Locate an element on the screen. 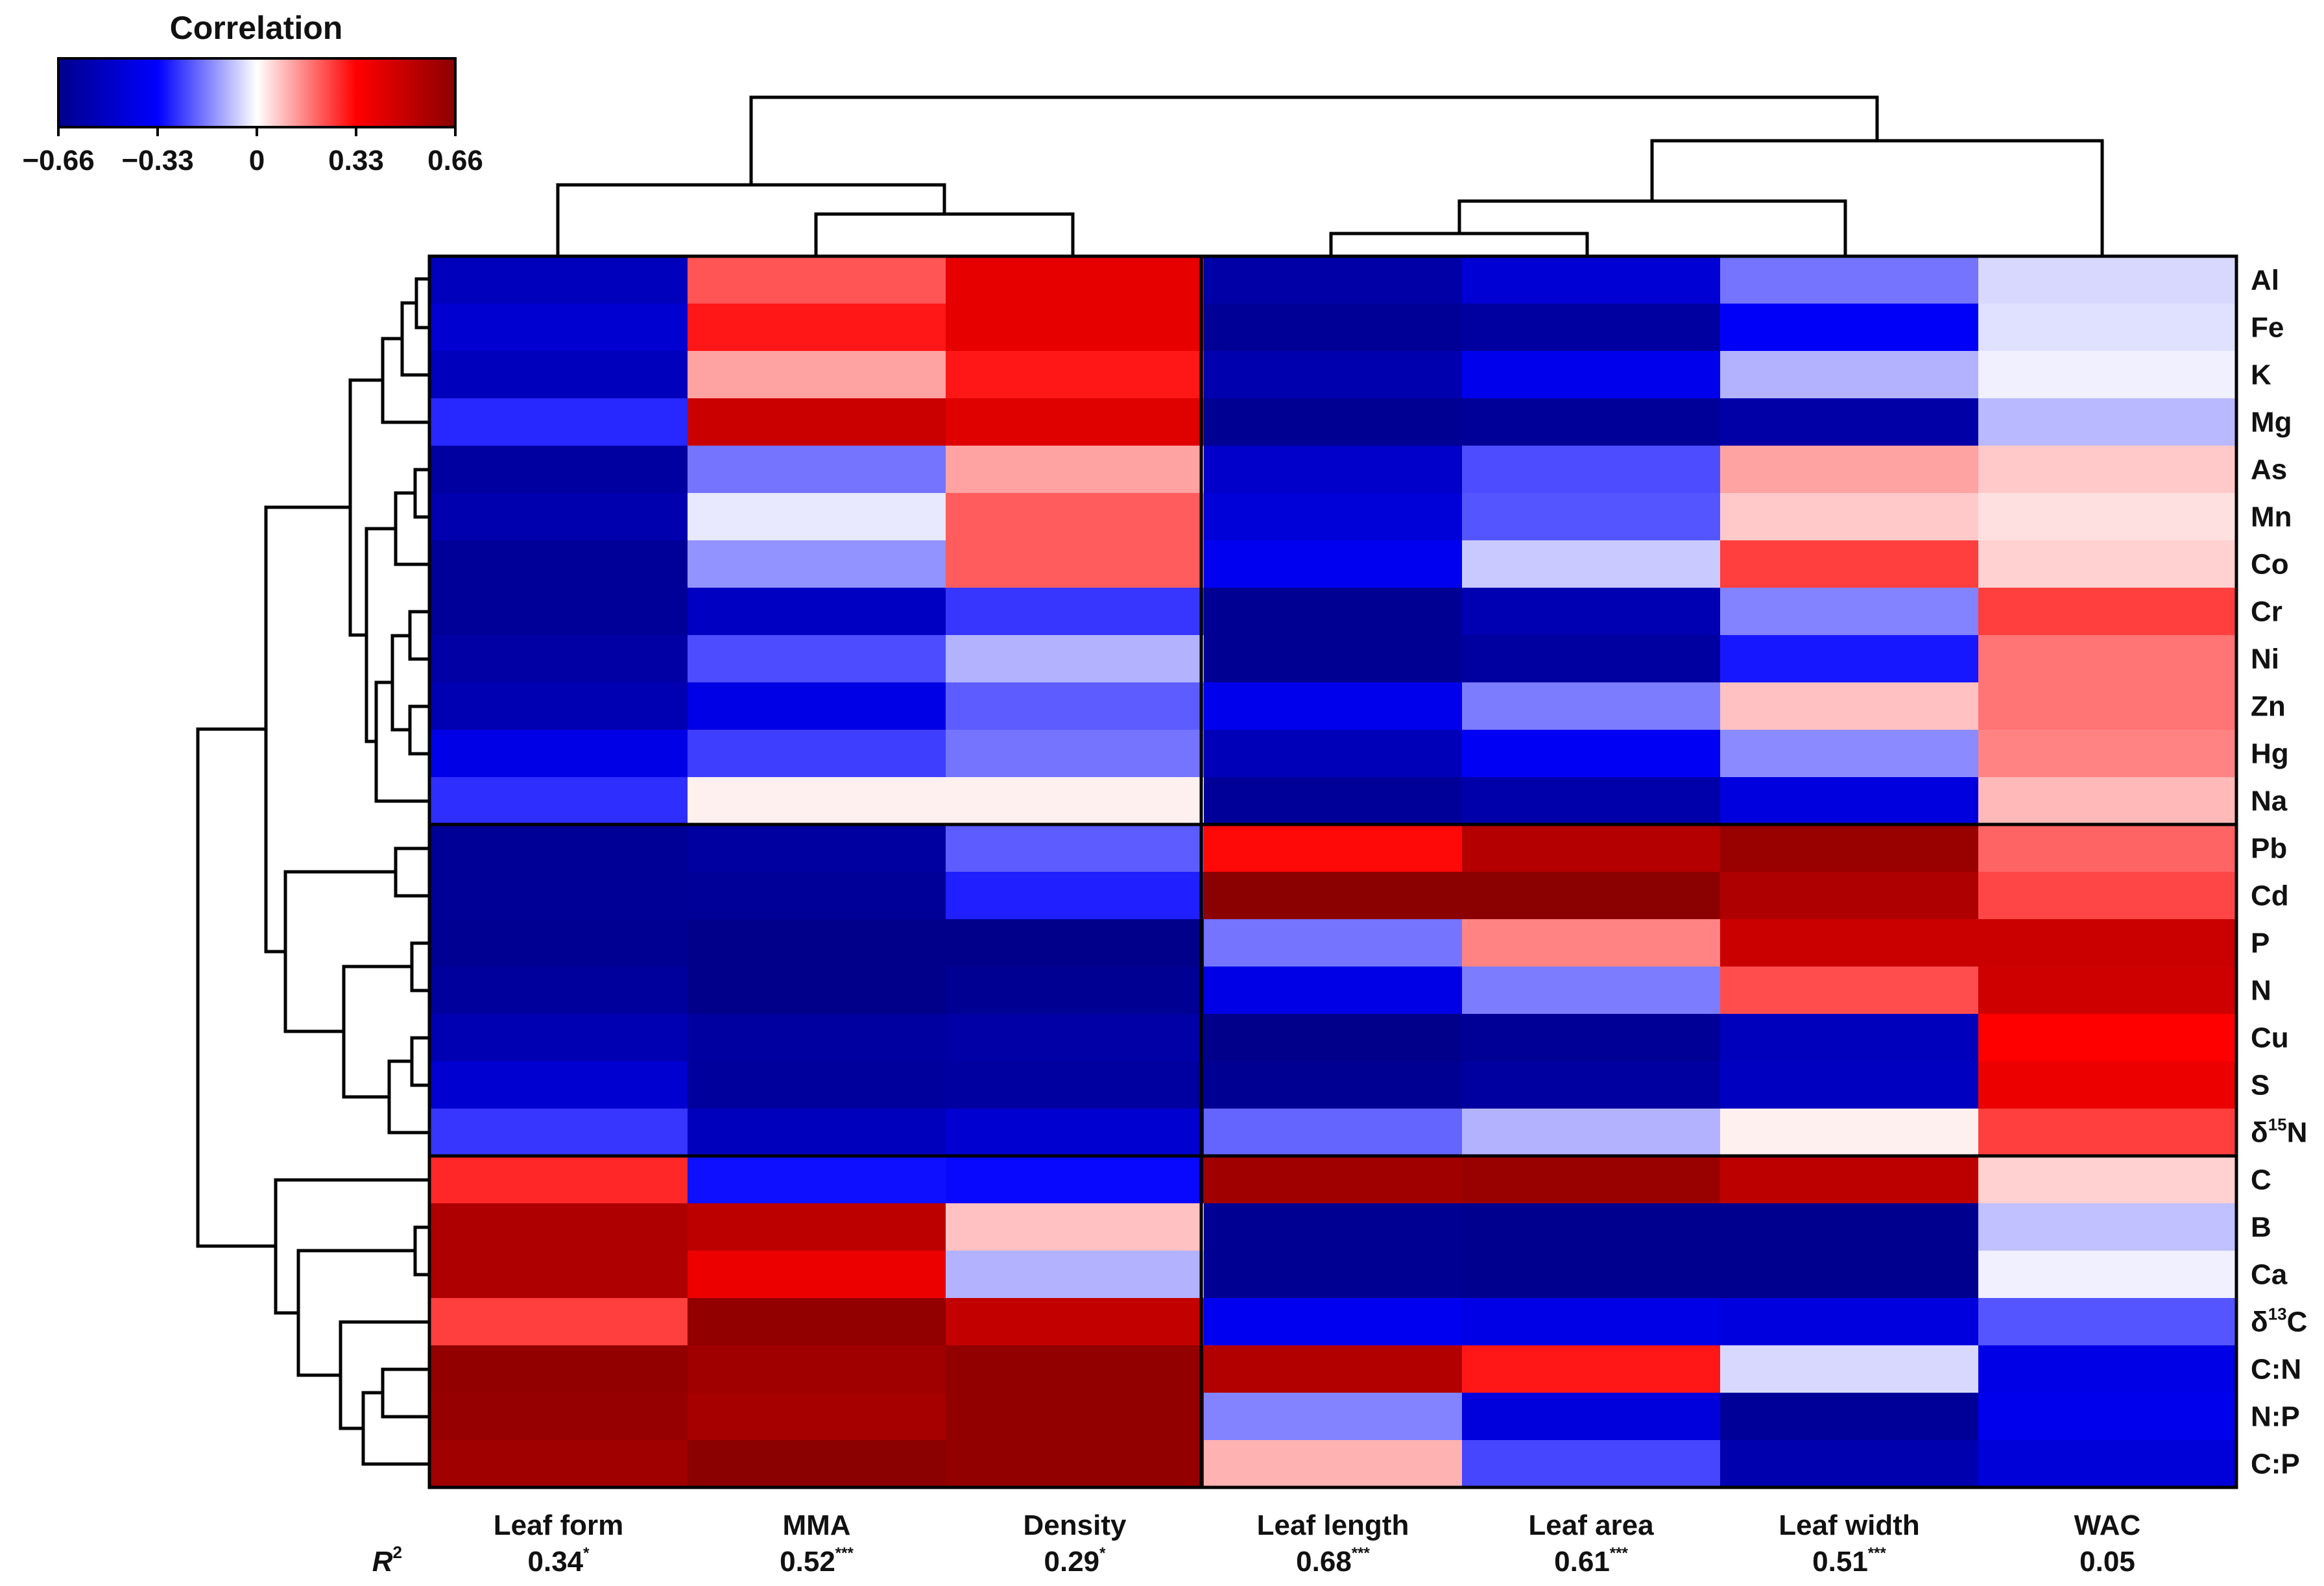  colorbar-tick-label: 0.33 is located at coordinates (356, 160).